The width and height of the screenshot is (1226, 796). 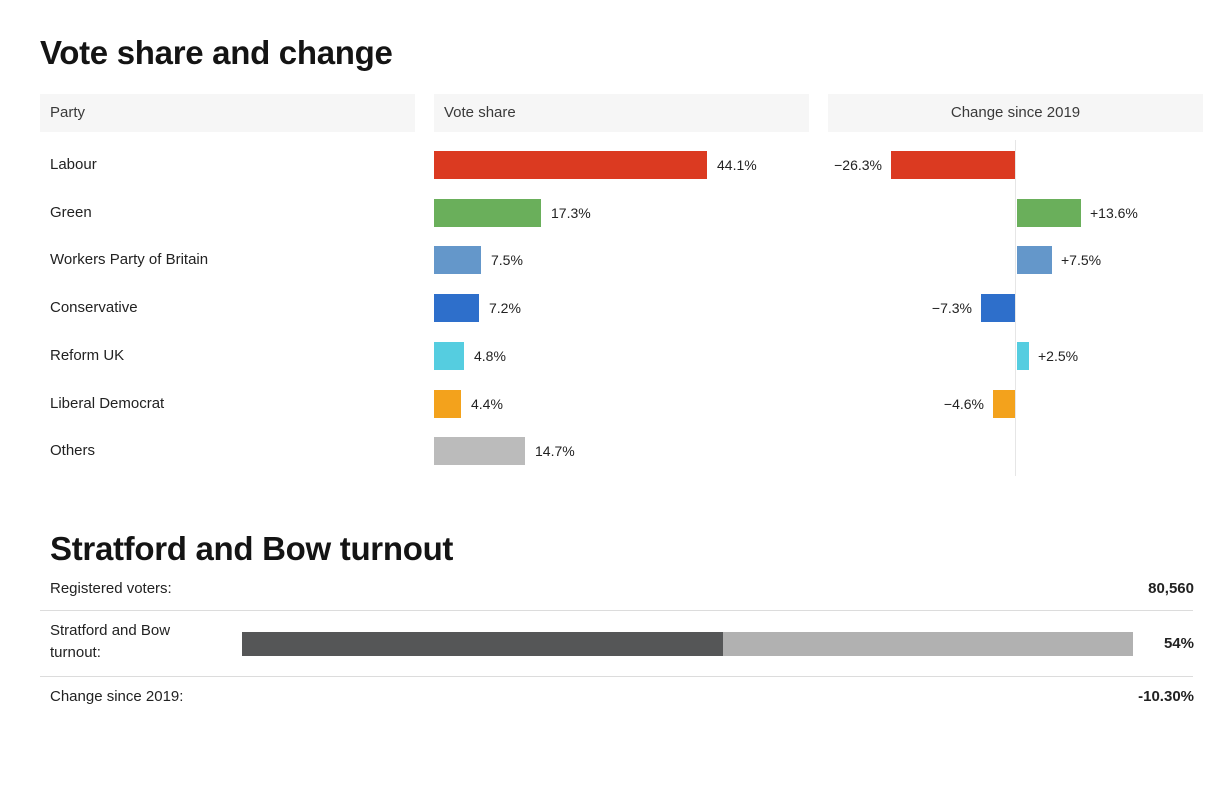 I want to click on registered-voters-label: Registered voters:, so click(x=111, y=588).